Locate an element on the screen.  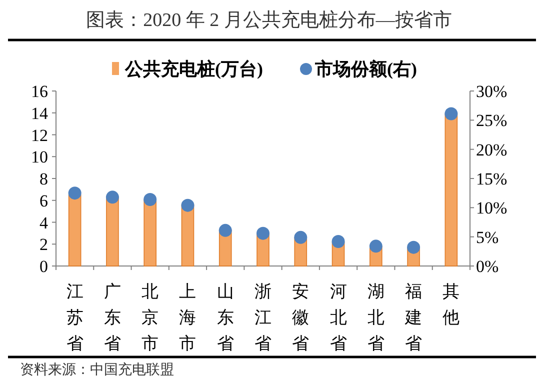
y2-tick-label: 15% is located at coordinates (492, 179).